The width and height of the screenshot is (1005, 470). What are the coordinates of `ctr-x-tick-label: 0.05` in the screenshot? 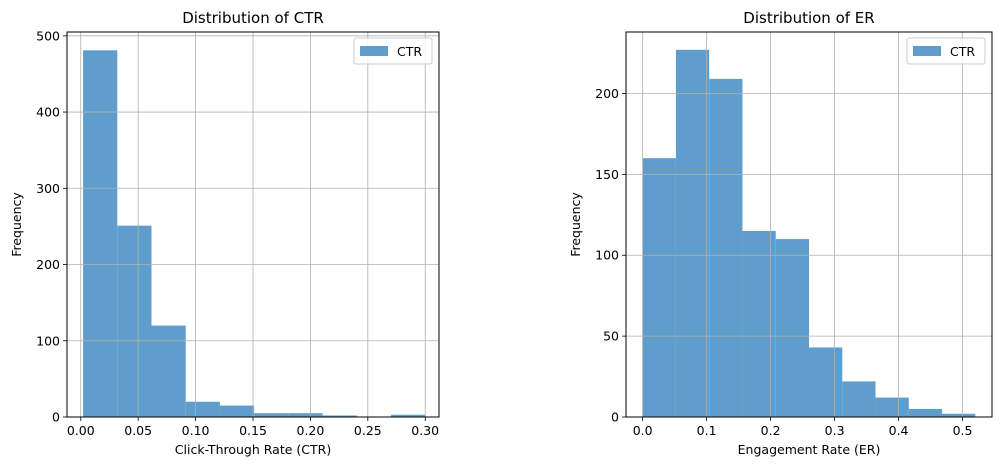 It's located at (138, 430).